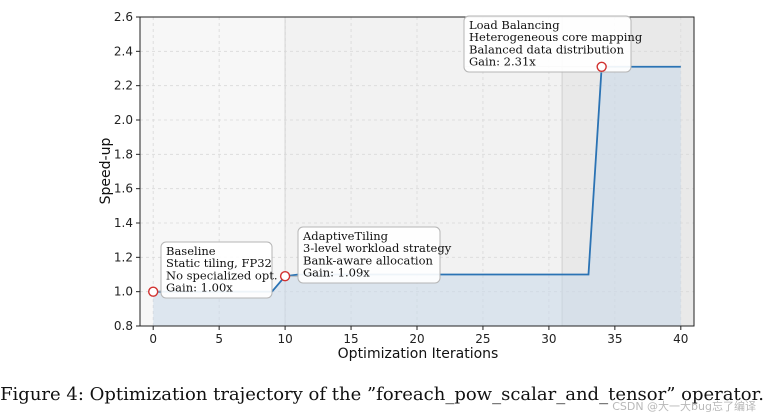 The image size is (764, 418). Describe the element at coordinates (284, 339) in the screenshot. I see `x-tick-label: 10` at that location.